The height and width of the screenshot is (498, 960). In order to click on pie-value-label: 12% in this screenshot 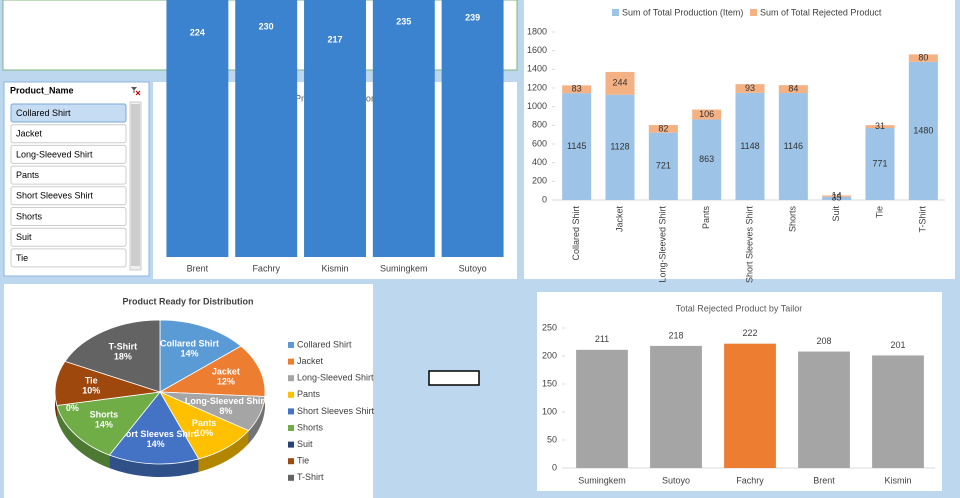, I will do `click(226, 382)`.